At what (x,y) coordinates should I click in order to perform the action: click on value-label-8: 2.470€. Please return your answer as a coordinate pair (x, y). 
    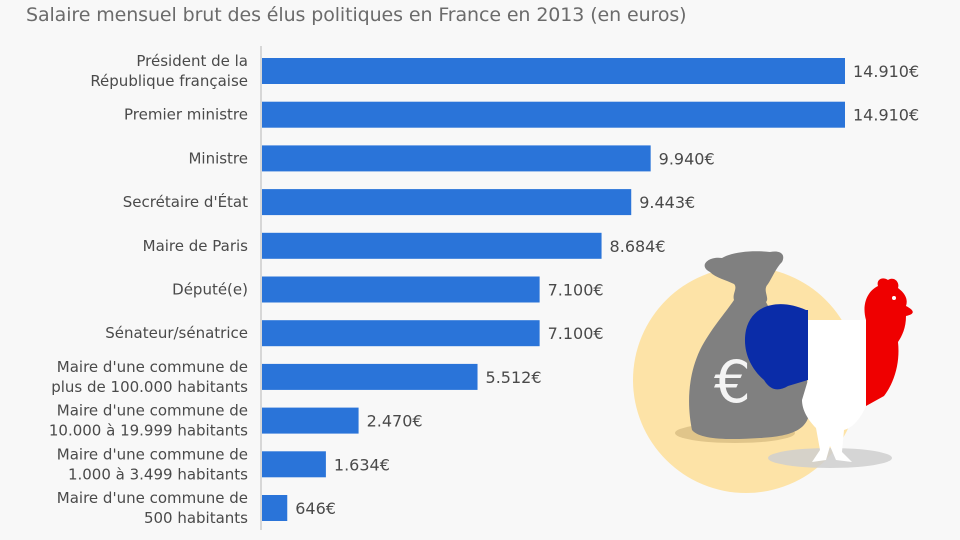
    Looking at the image, I should click on (395, 421).